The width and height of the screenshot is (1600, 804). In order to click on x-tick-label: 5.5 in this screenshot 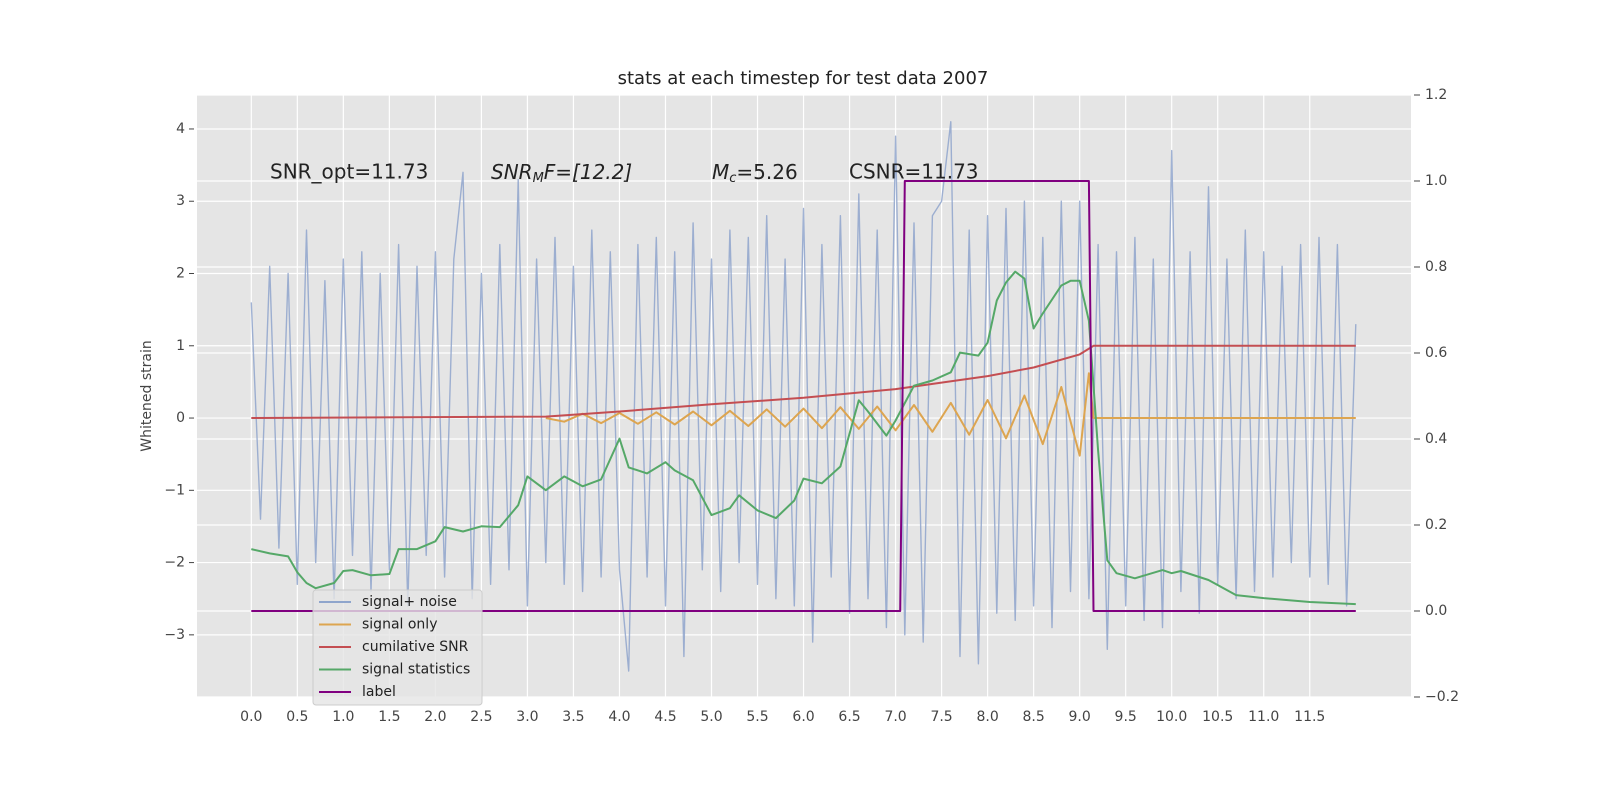, I will do `click(757, 717)`.